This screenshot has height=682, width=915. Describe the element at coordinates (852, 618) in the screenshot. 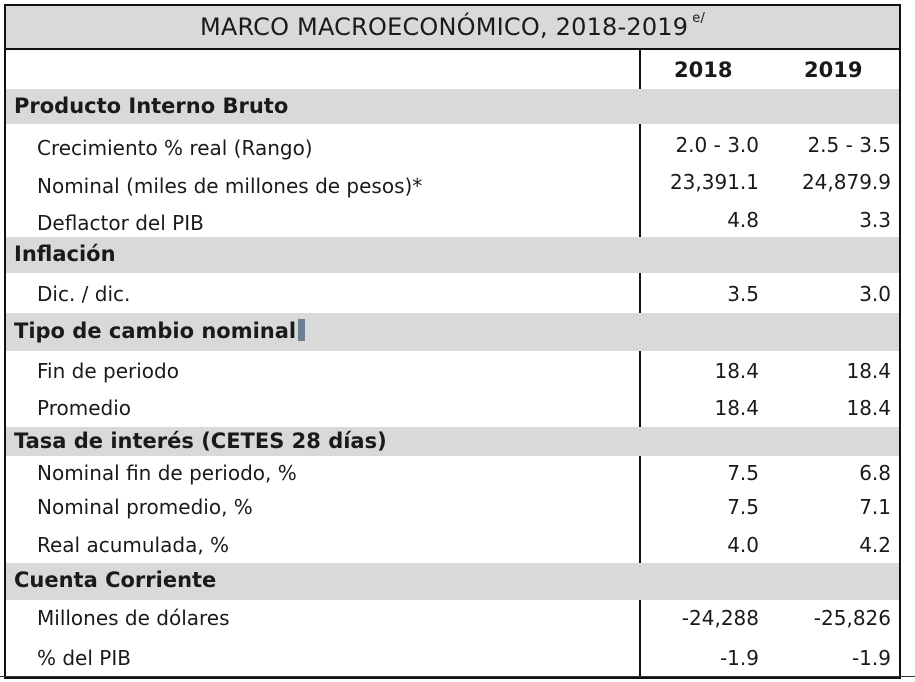

I see `value-2019: -25,826` at that location.